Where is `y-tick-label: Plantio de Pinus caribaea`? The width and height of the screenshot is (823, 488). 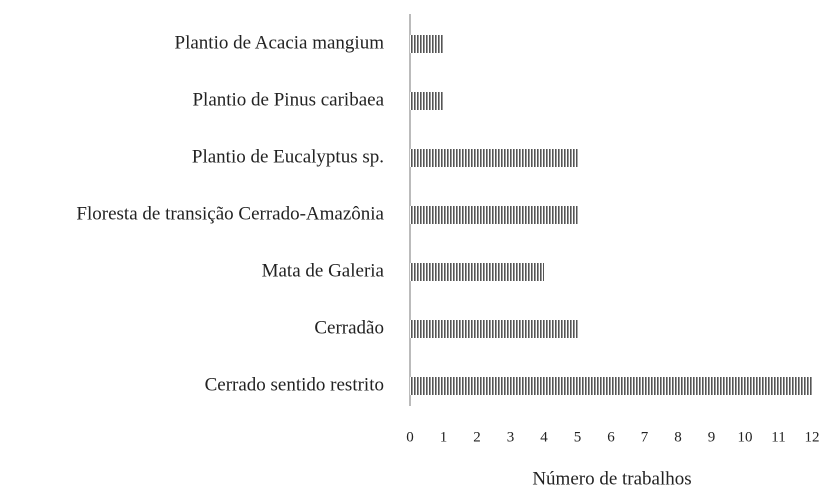
y-tick-label: Plantio de Pinus caribaea is located at coordinates (288, 99).